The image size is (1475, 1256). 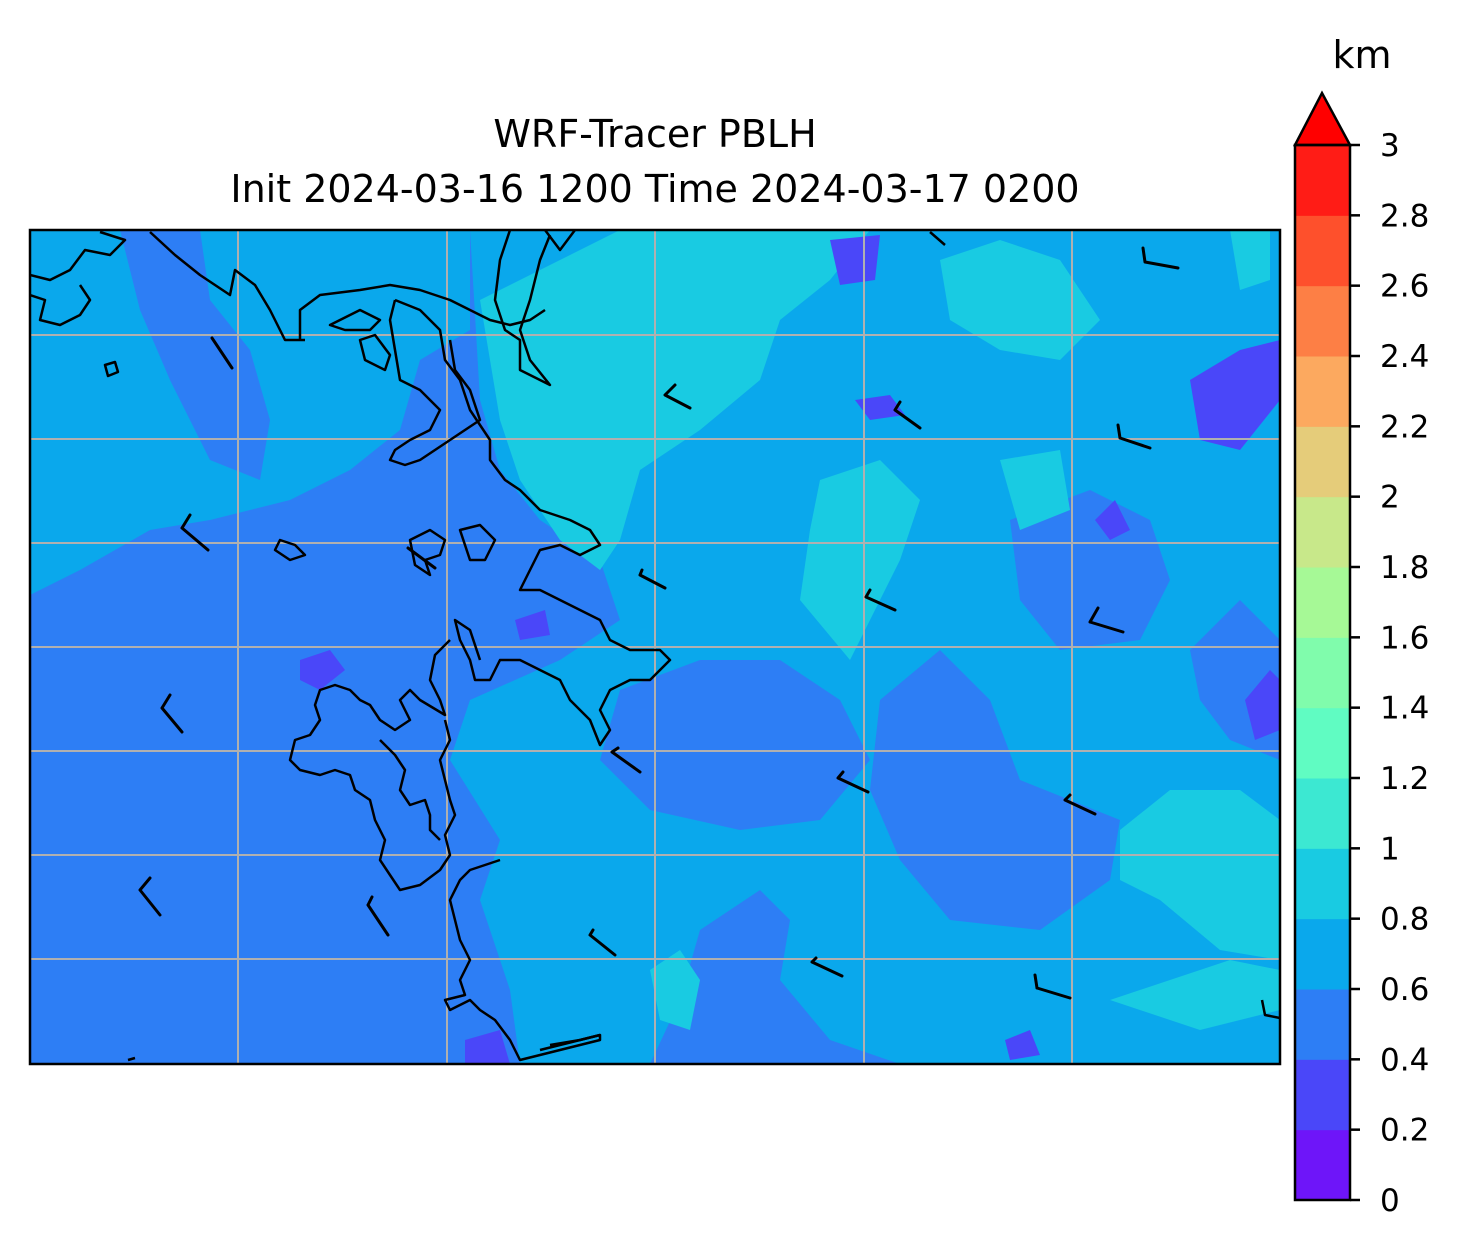 What do you see at coordinates (1404, 709) in the screenshot?
I see `colorbar-tick-label: 1.4` at bounding box center [1404, 709].